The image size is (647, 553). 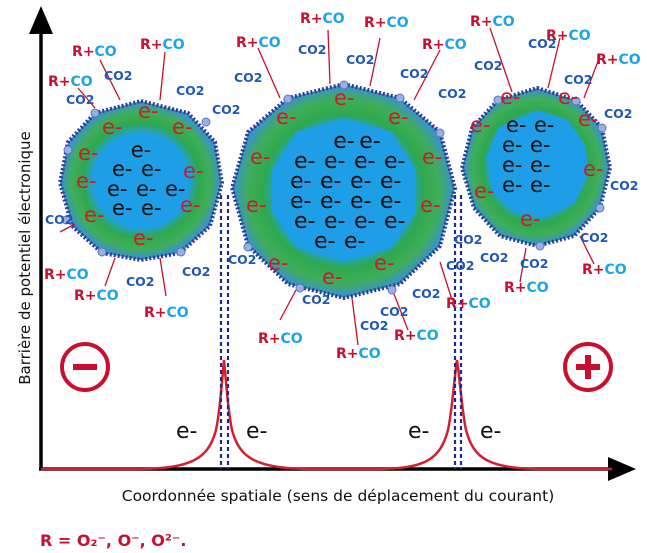 What do you see at coordinates (113, 540) in the screenshot?
I see `legend-r-definition: R = O₂⁻, O⁻, O²⁻.` at bounding box center [113, 540].